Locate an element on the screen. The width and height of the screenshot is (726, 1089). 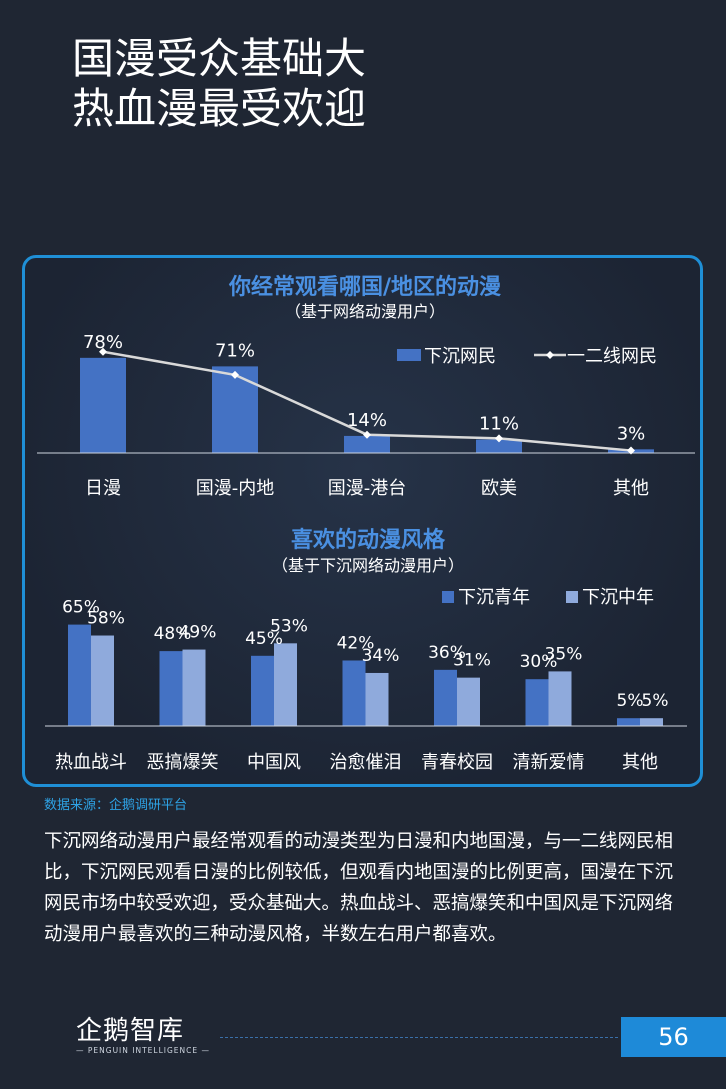
footer-divider is located at coordinates (419, 1037).